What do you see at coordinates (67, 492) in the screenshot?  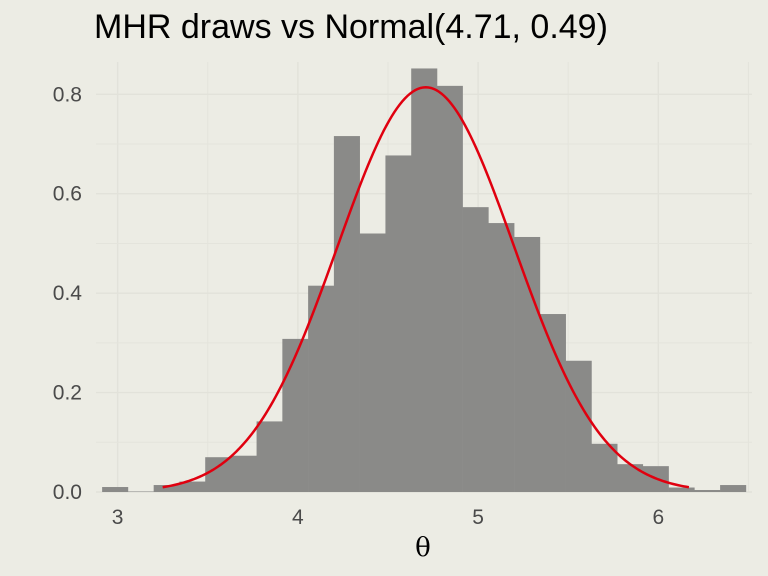 I see `y-tick-label: 0.0` at bounding box center [67, 492].